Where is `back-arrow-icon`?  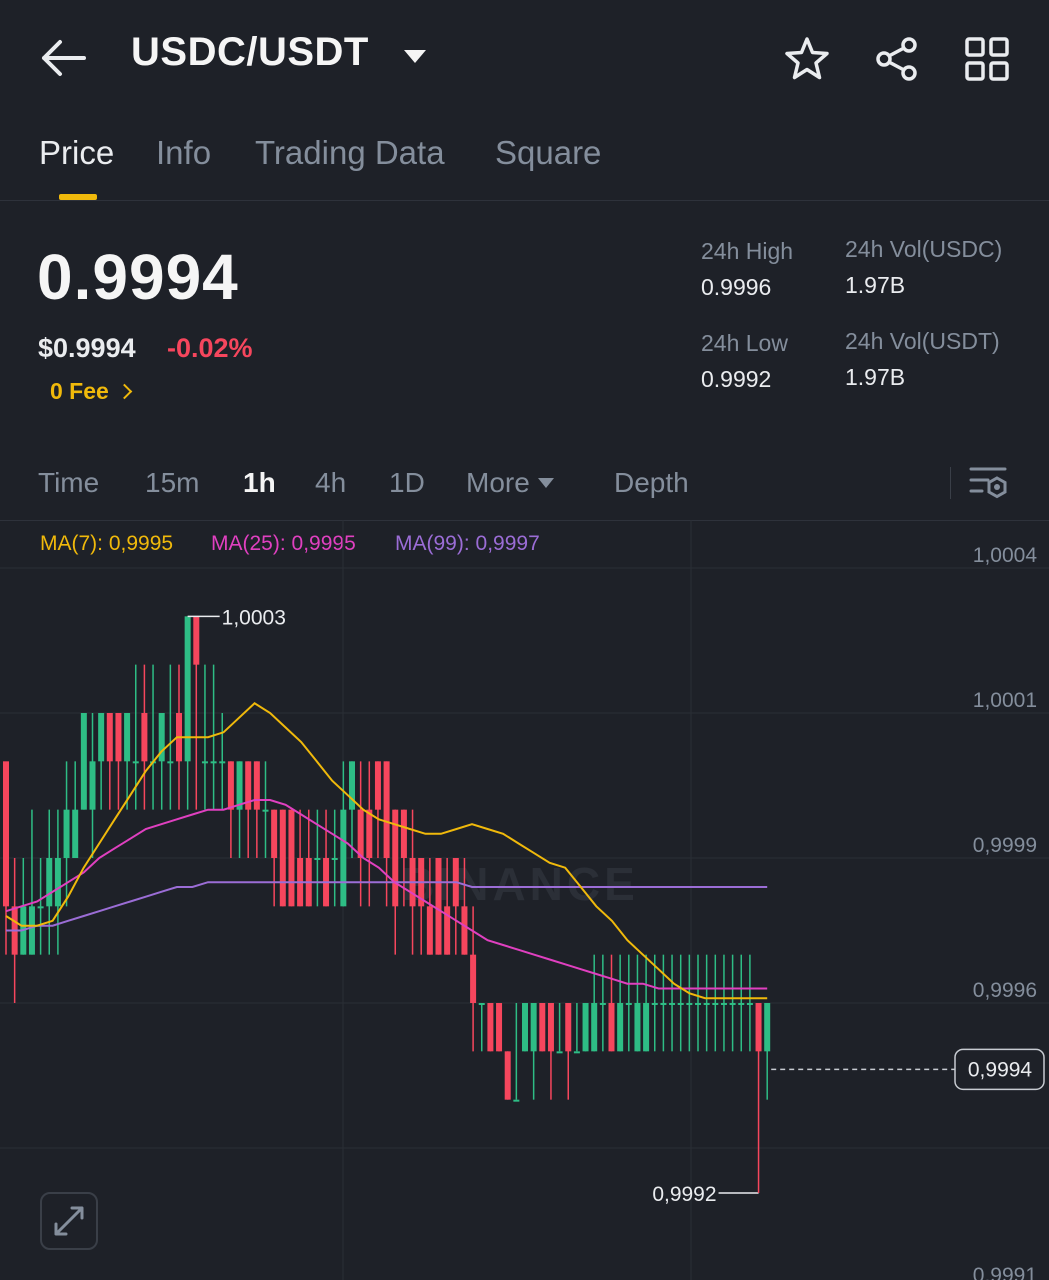 back-arrow-icon is located at coordinates (64, 58).